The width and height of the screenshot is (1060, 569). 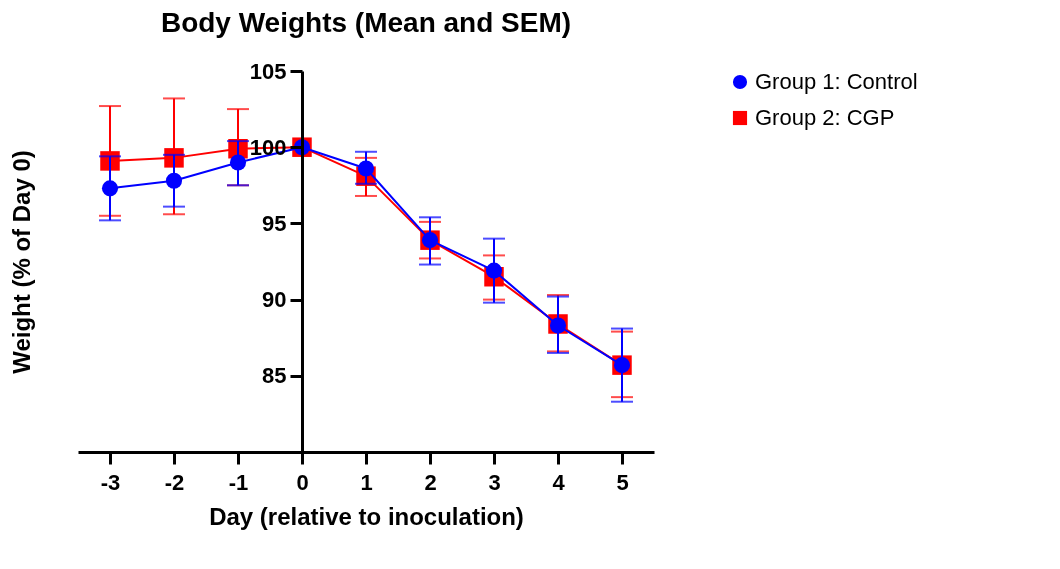 I want to click on legend-label: Group 2: CGP, so click(x=825, y=117).